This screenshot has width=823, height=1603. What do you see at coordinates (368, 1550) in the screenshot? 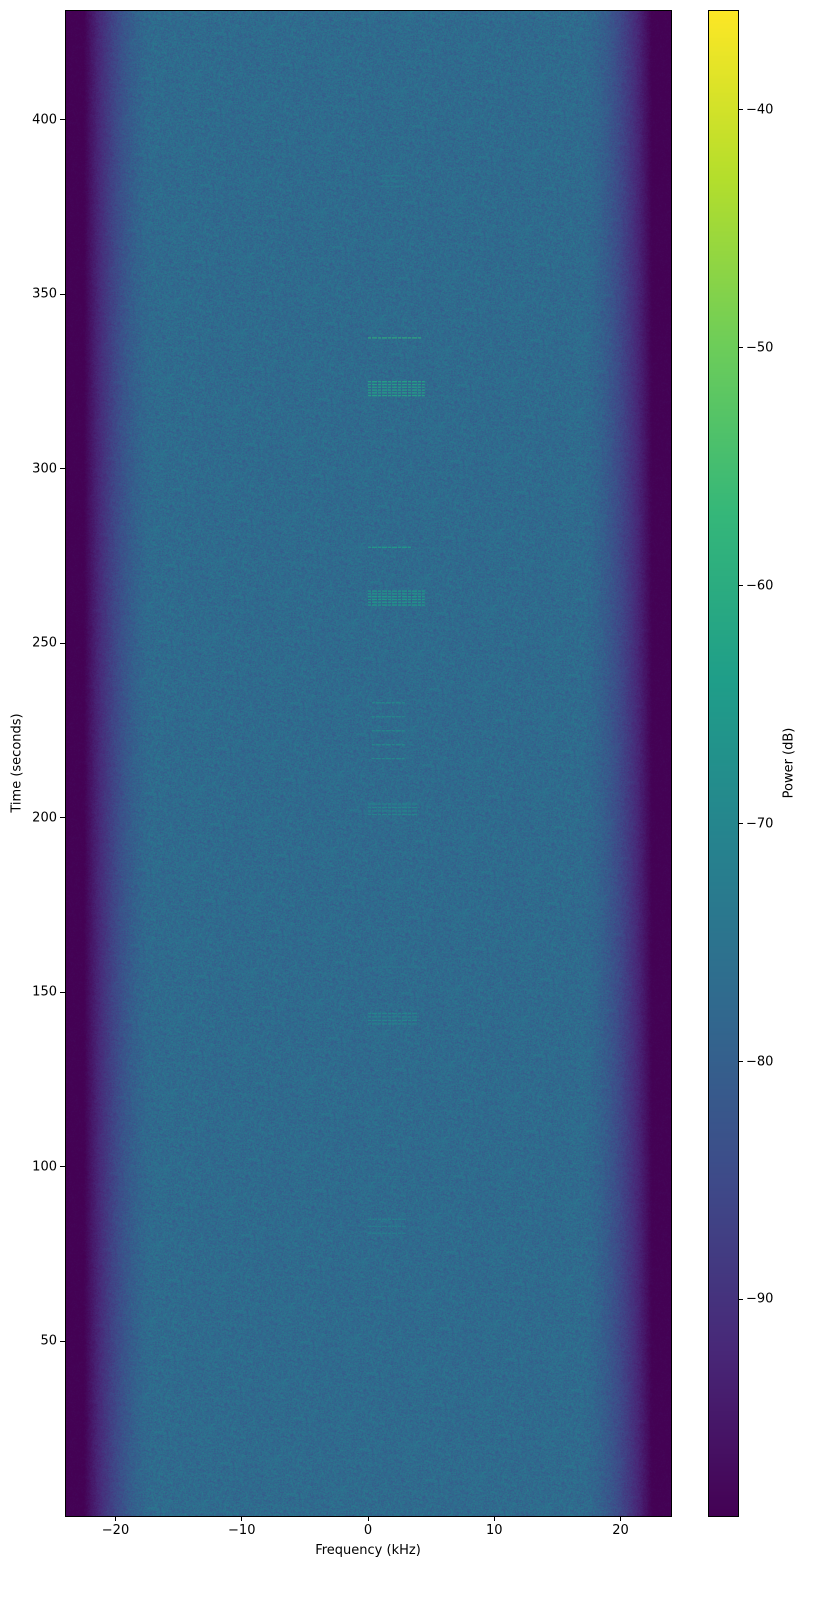
I see `x-axis-label: Frequency (kHz)` at bounding box center [368, 1550].